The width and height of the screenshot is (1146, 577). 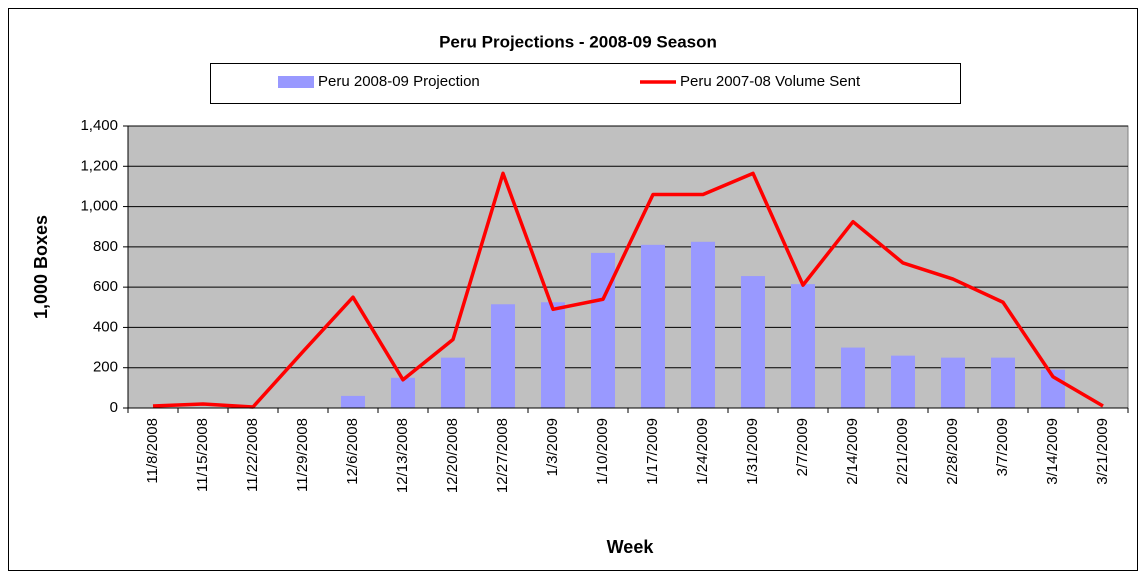 I want to click on x-tick-label: 1/10/2009, so click(x=602, y=451).